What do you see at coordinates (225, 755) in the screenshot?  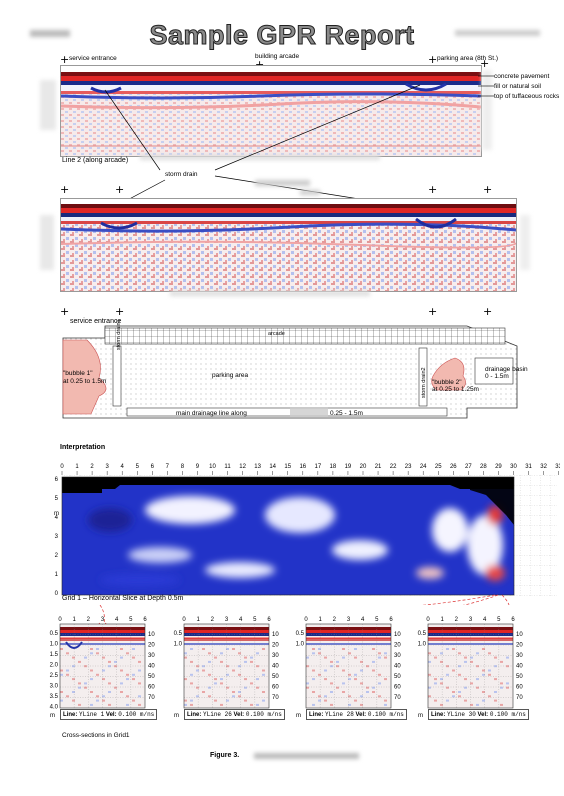 I see `figure-label: Figure 3.` at bounding box center [225, 755].